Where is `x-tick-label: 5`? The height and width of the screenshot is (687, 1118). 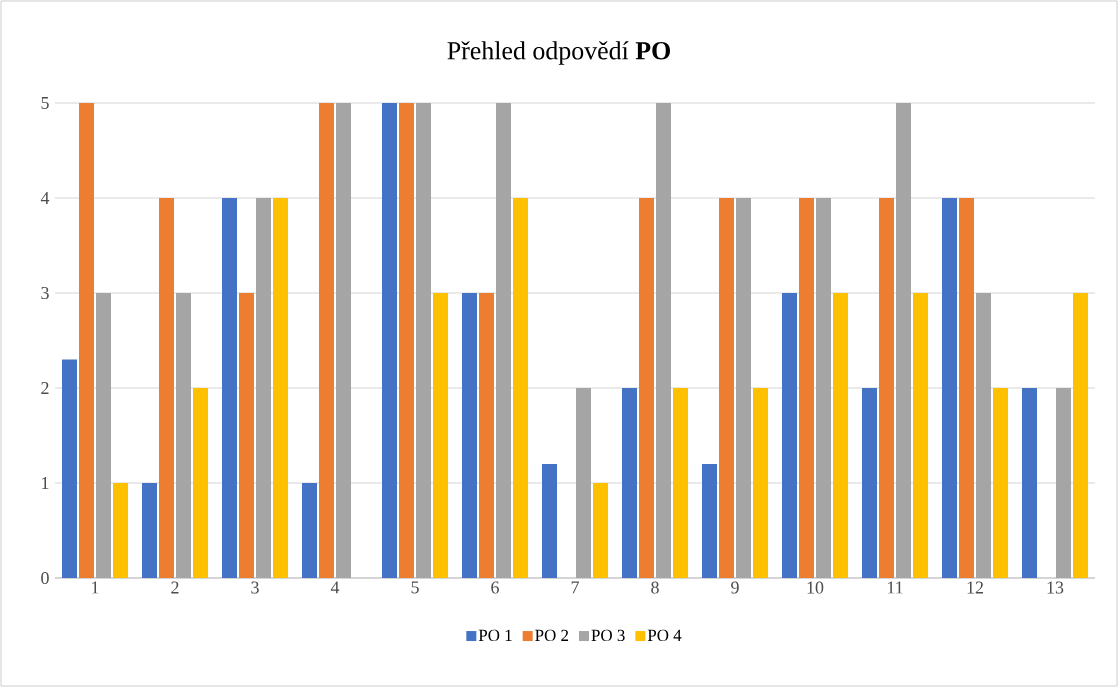
x-tick-label: 5 is located at coordinates (415, 587).